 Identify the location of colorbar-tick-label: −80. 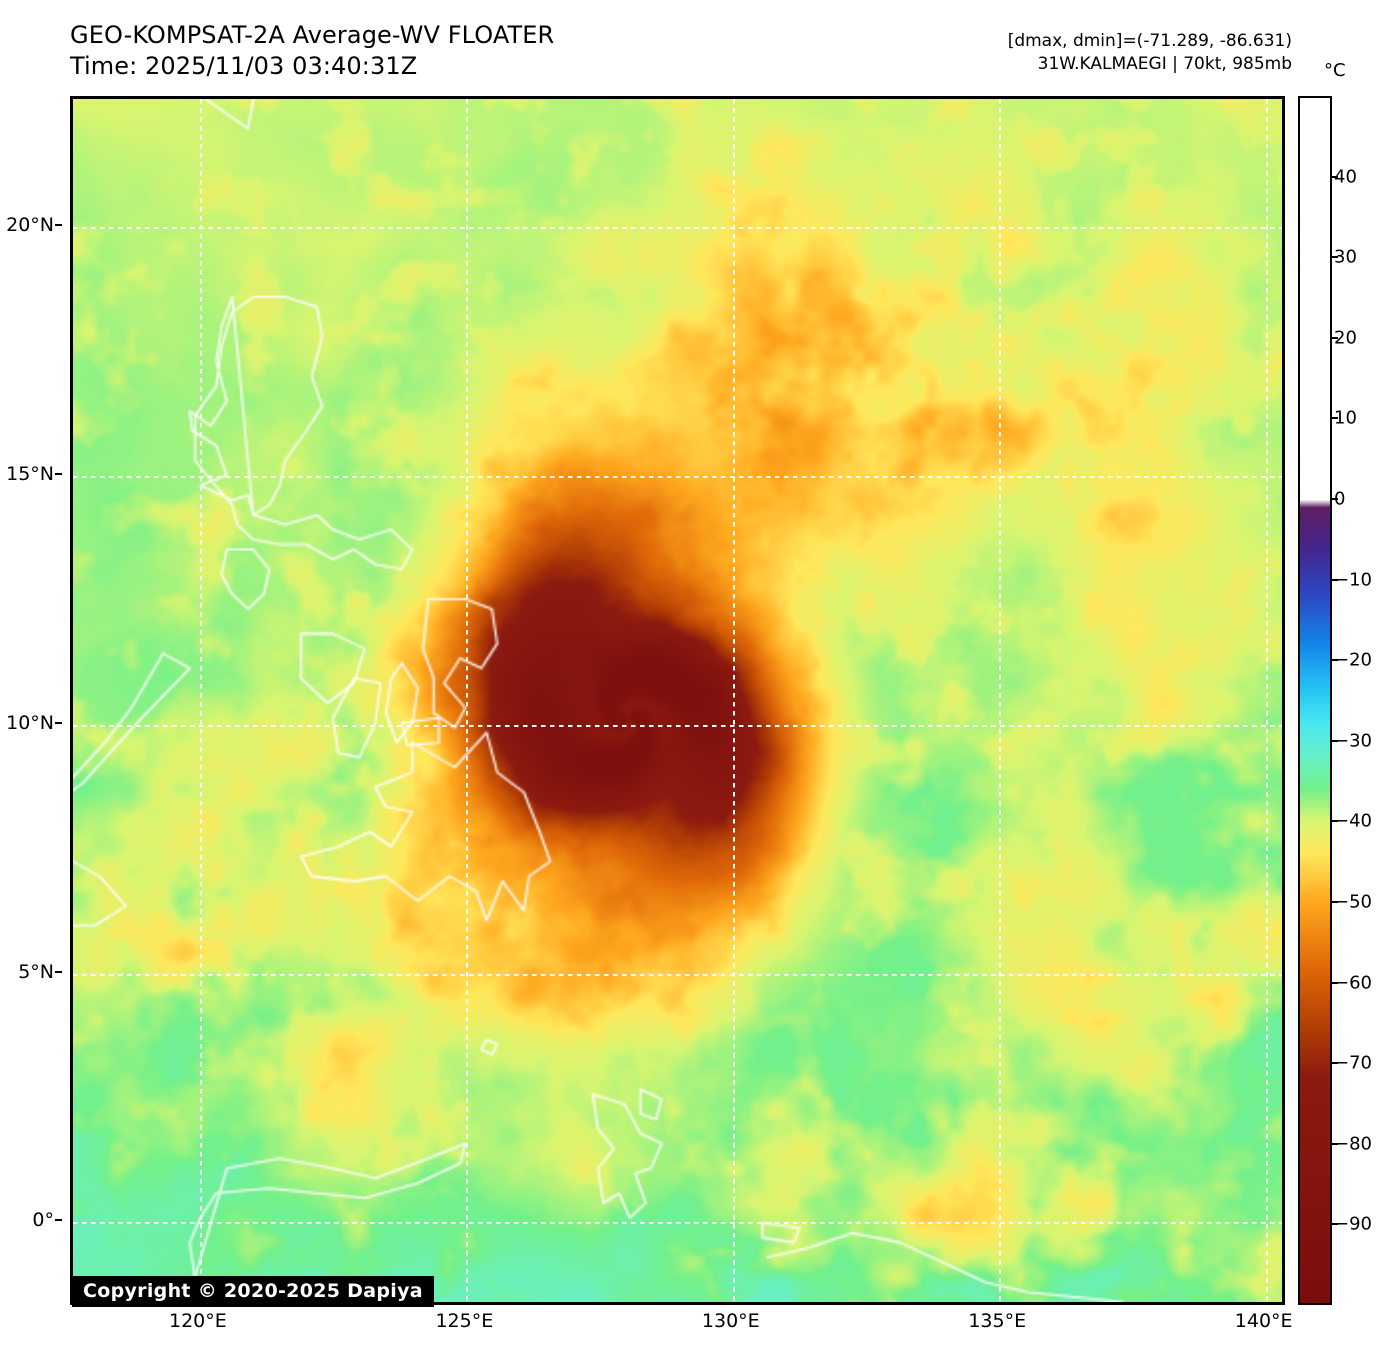
(1353, 1144).